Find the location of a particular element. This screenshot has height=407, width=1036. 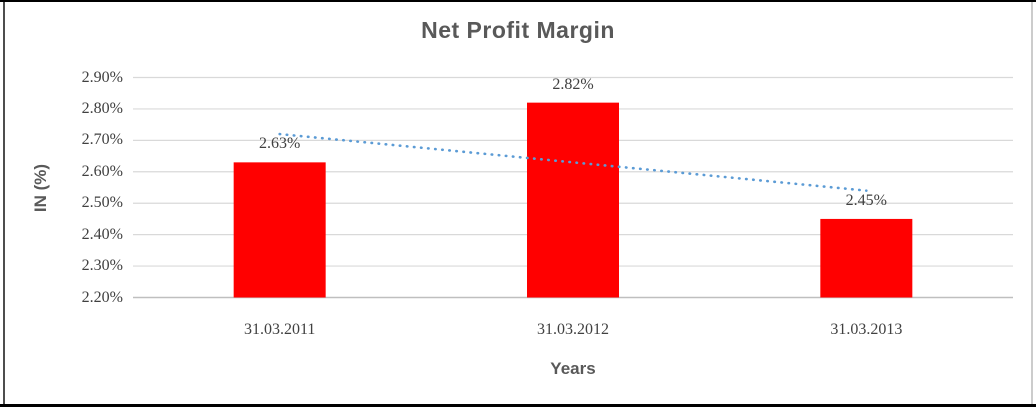

trendline is located at coordinates (573, 162).